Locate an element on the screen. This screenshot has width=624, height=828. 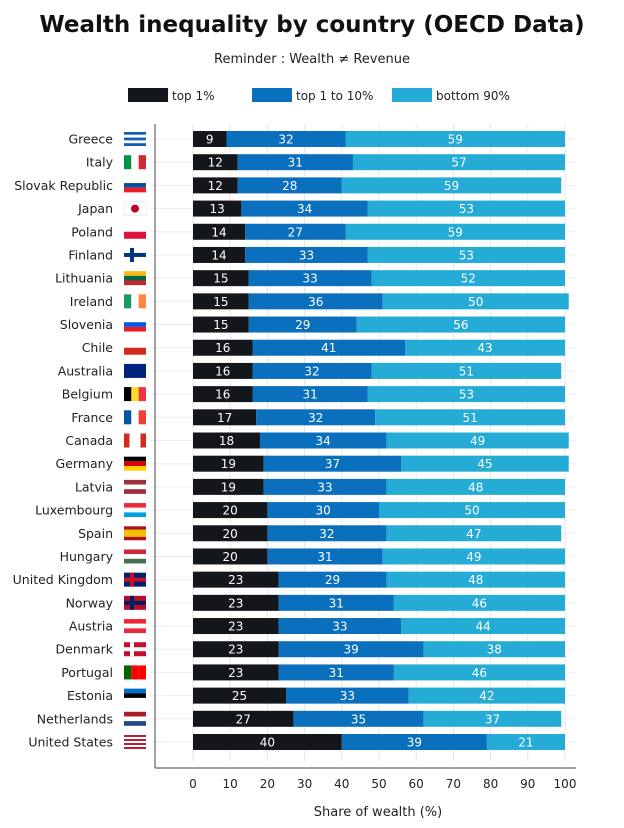
data-label: 13 is located at coordinates (217, 209).